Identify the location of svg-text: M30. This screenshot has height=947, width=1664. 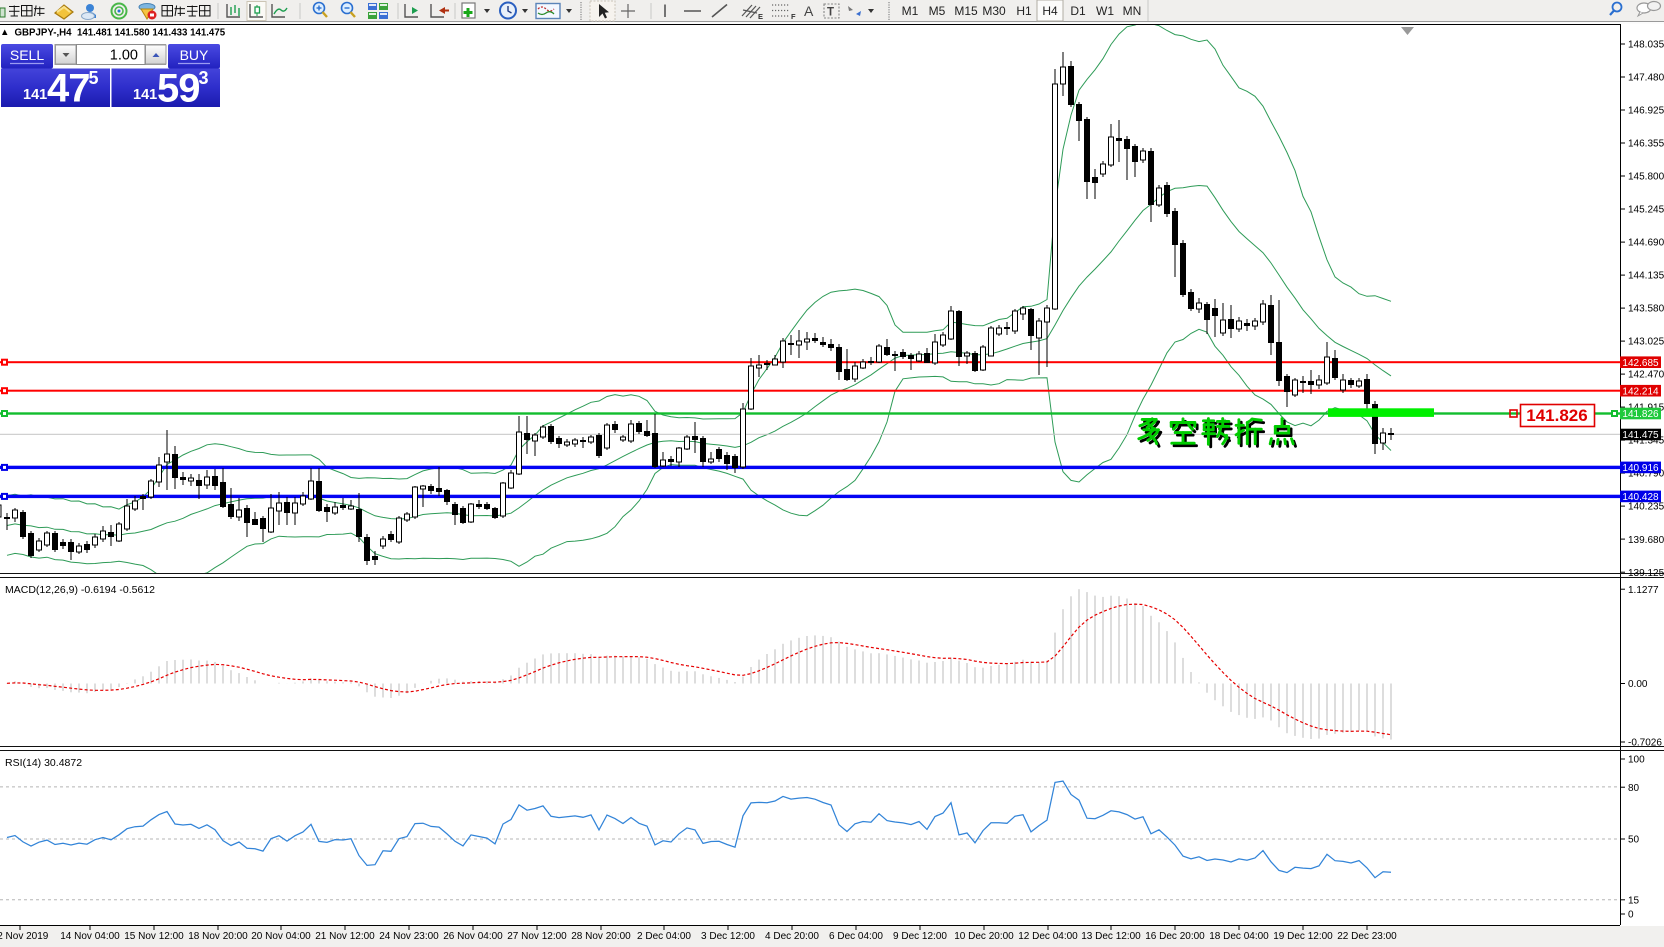
(994, 11).